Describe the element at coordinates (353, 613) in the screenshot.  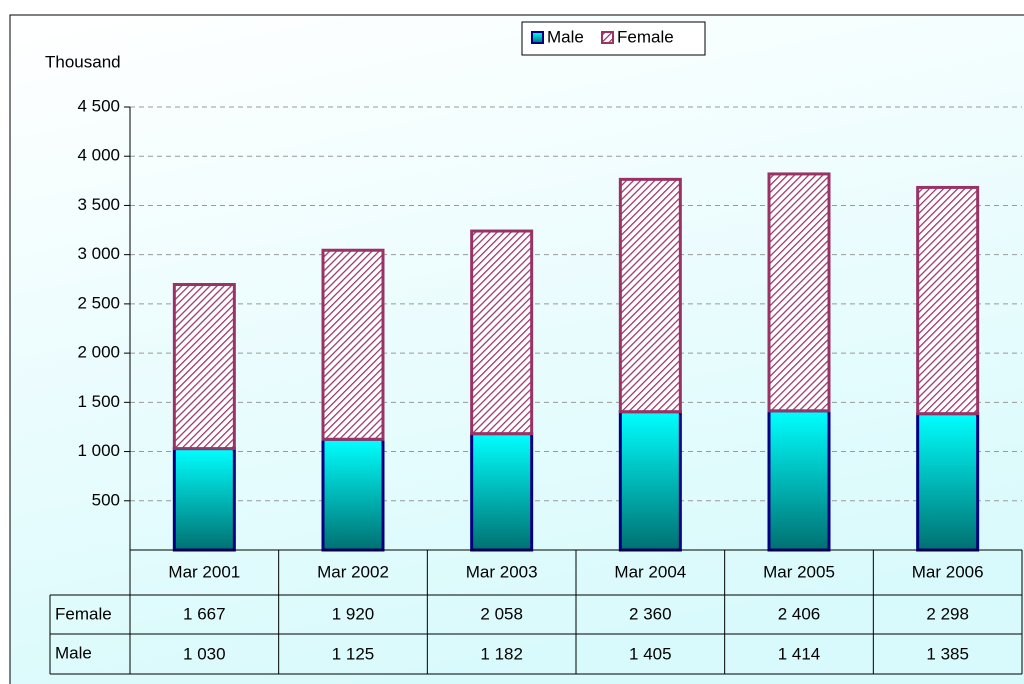
I see `table-value: 1 920` at that location.